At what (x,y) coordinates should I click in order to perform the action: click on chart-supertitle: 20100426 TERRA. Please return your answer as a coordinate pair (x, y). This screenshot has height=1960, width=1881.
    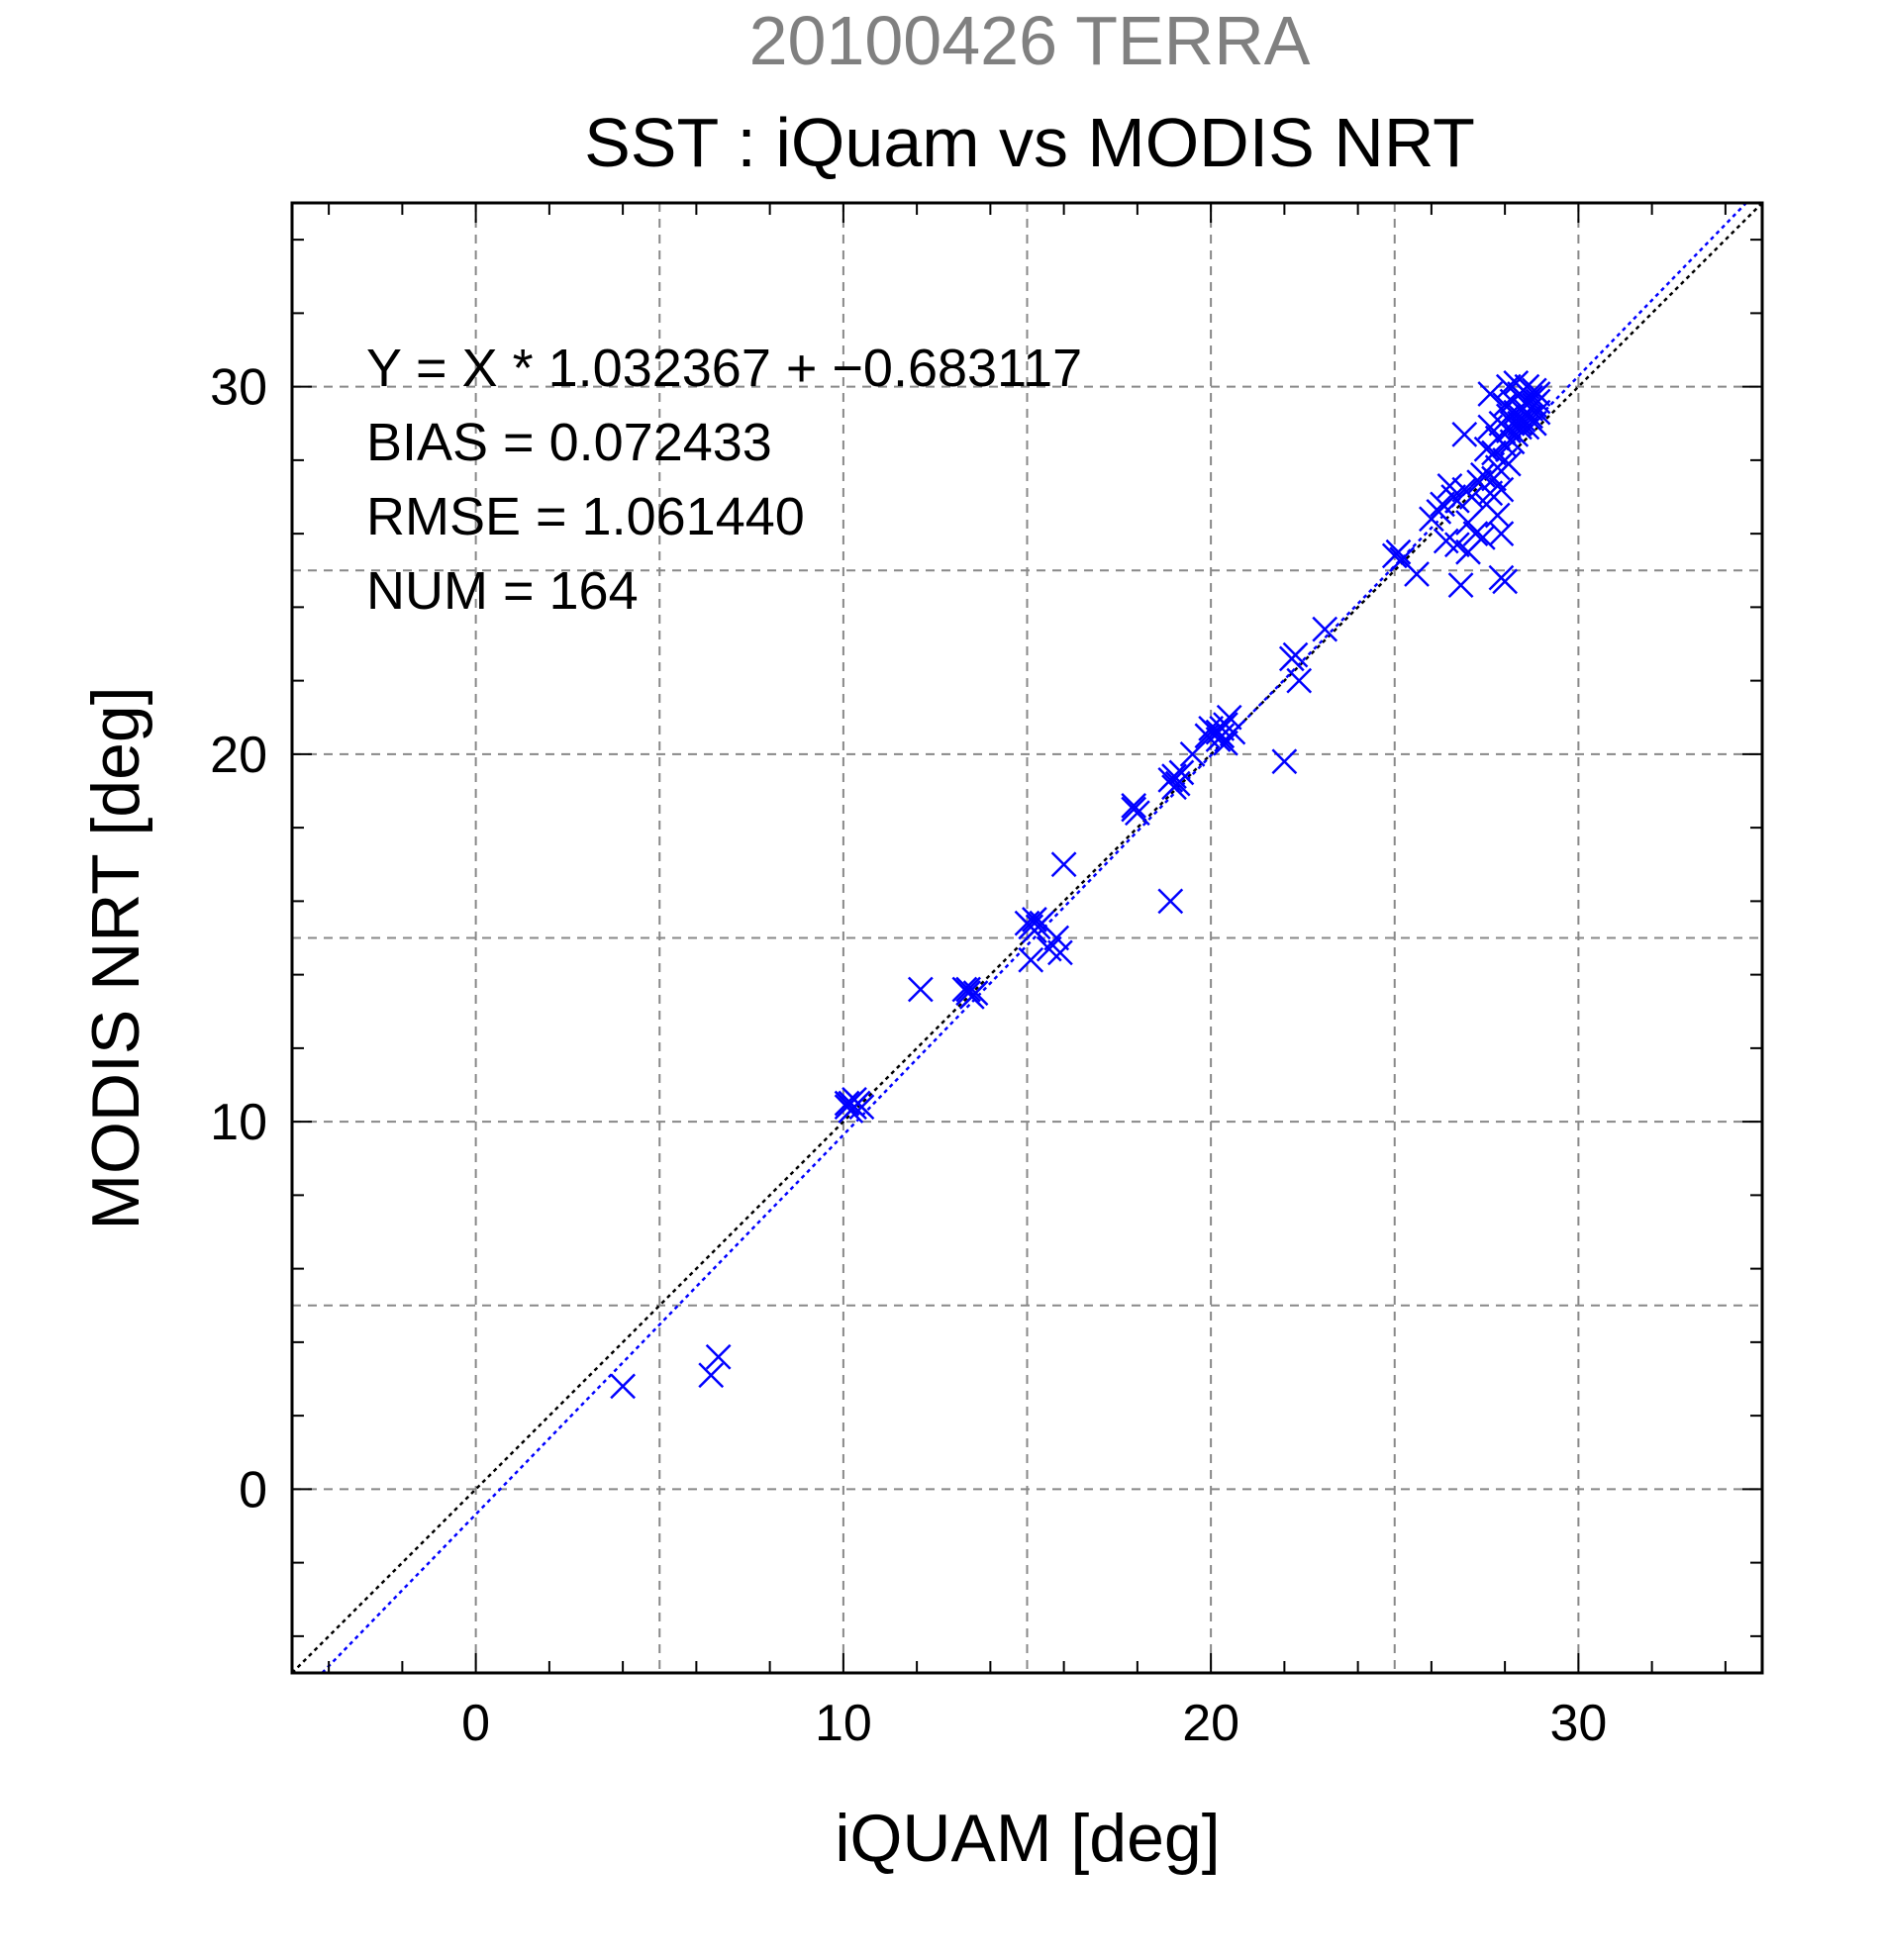
    Looking at the image, I should click on (1030, 40).